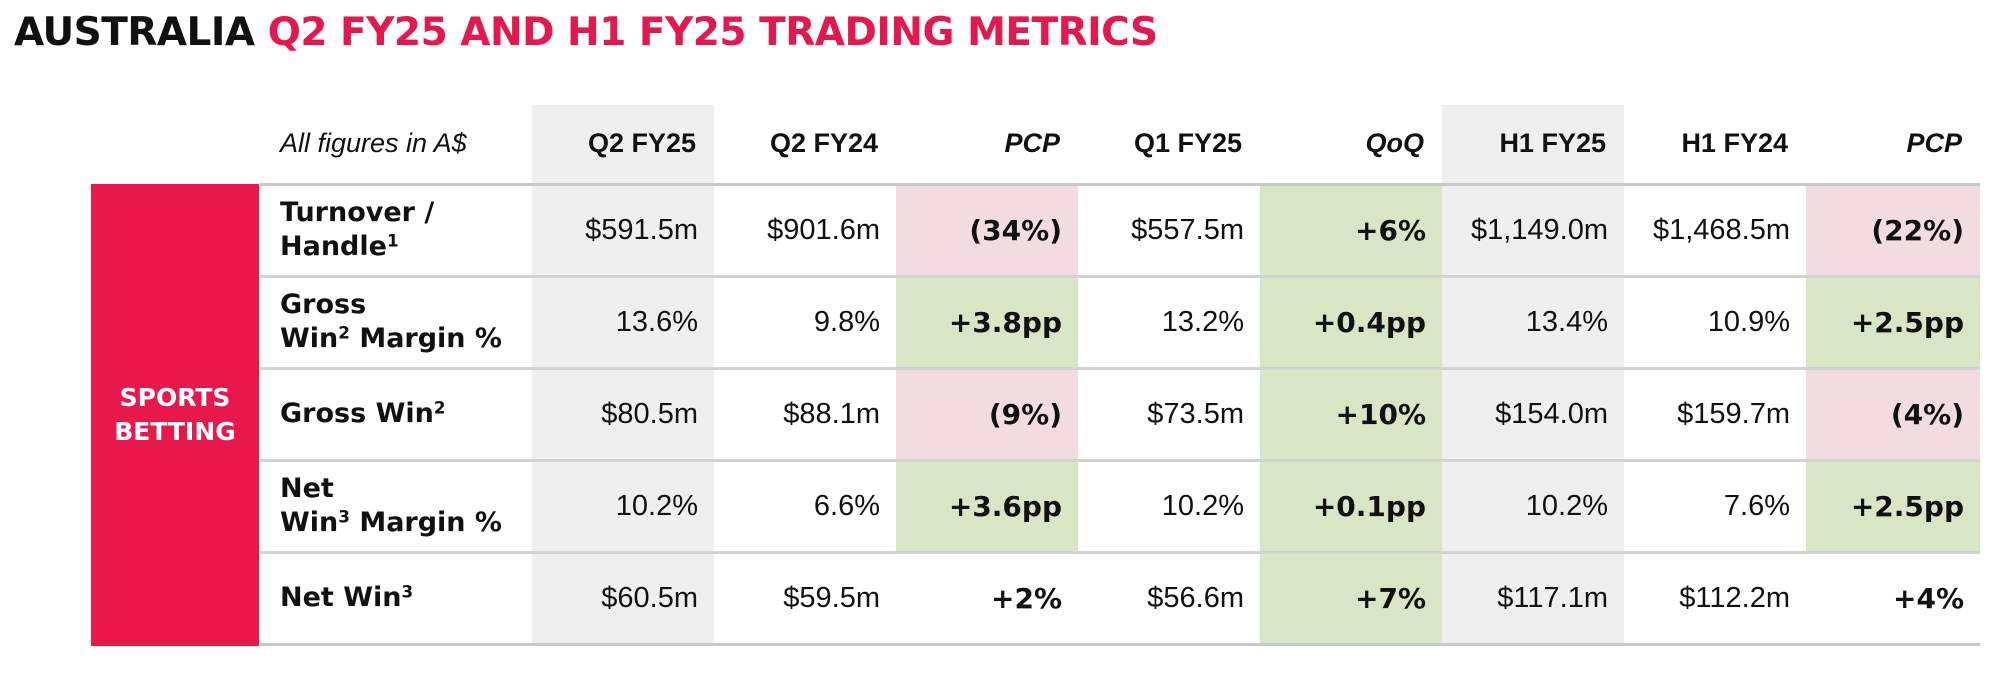 This screenshot has height=694, width=2000. What do you see at coordinates (623, 144) in the screenshot?
I see `column-header: Q2 FY25` at bounding box center [623, 144].